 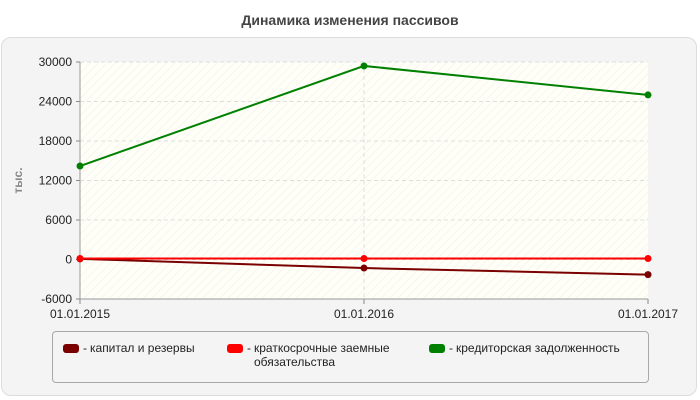 What do you see at coordinates (71, 348) in the screenshot?
I see `legend-swatch-capital` at bounding box center [71, 348].